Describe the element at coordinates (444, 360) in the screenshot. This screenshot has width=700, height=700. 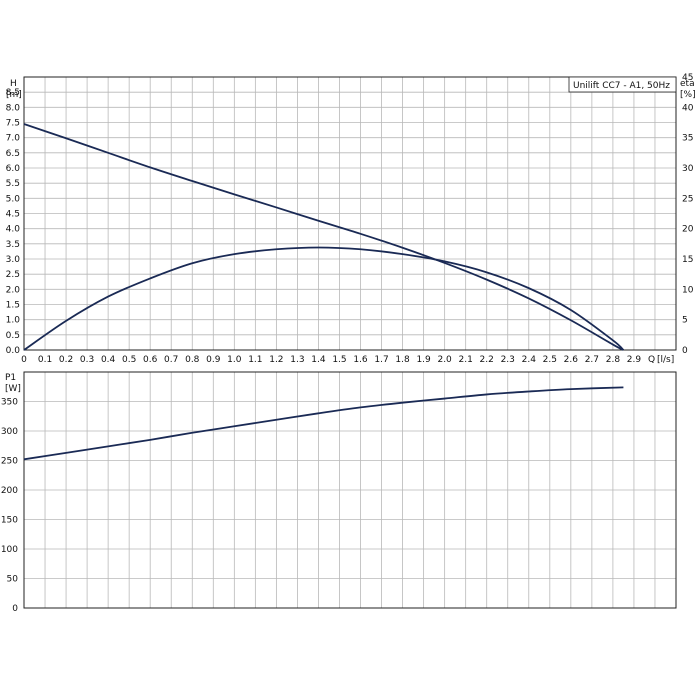
I see `x-tick-label: 2.0` at that location.